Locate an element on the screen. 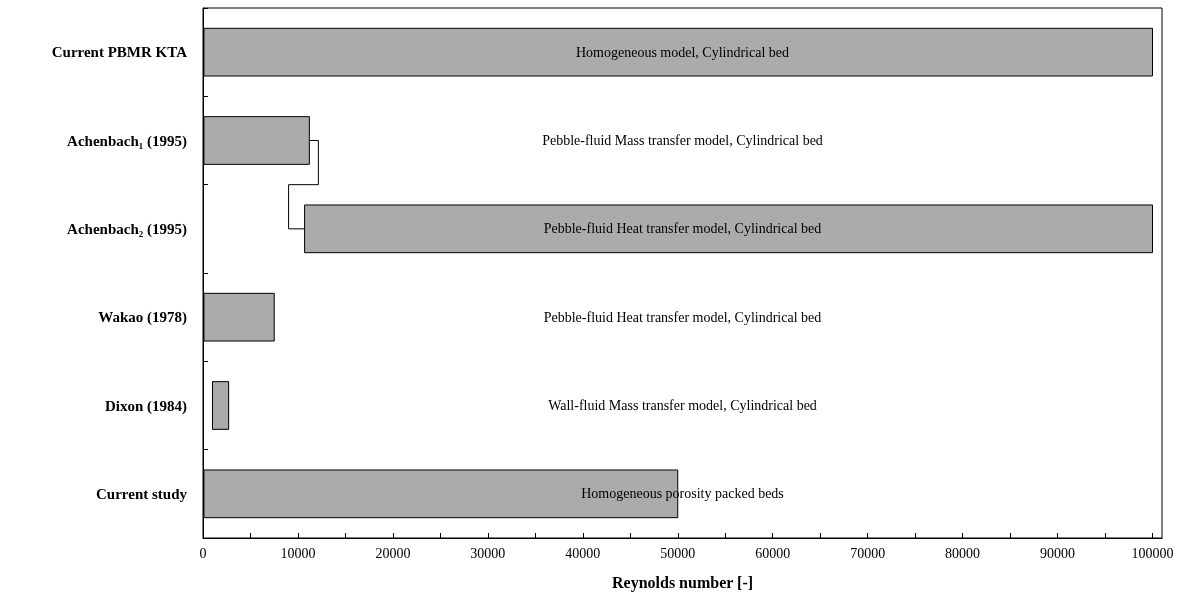 Image resolution: width=1179 pixels, height=611 pixels. x-tick-label: 50000 is located at coordinates (678, 553).